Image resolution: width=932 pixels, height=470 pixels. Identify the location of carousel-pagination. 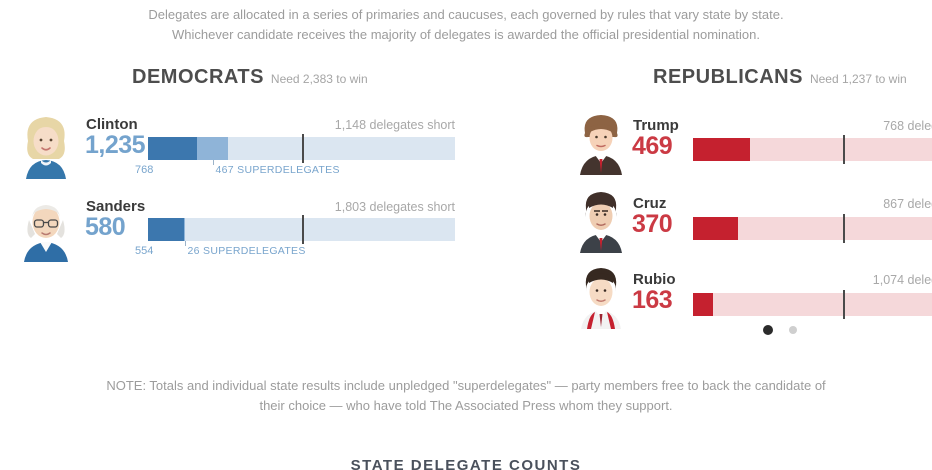
(780, 330).